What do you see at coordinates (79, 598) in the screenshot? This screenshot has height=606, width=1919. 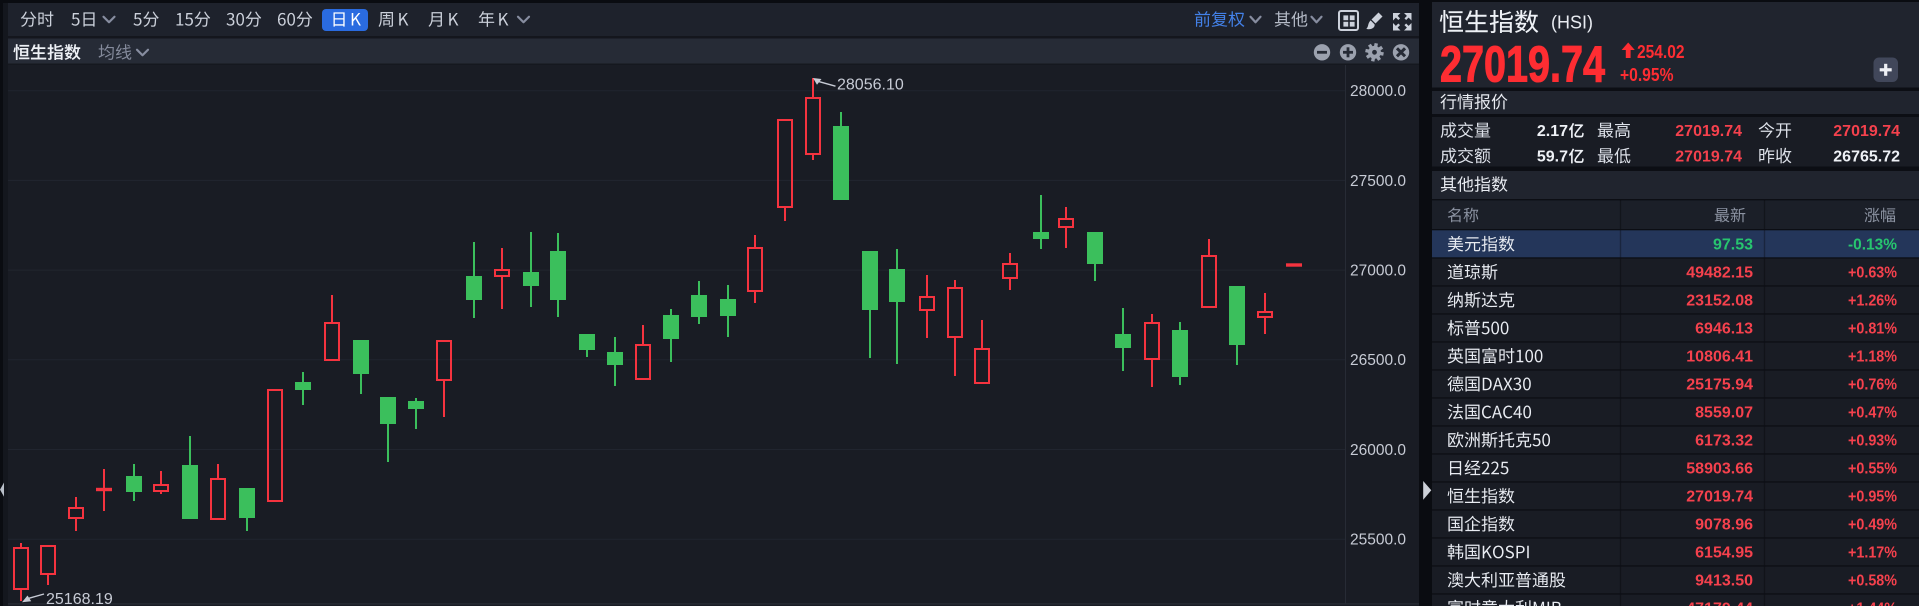 I see `svg-text: 25168.19` at bounding box center [79, 598].